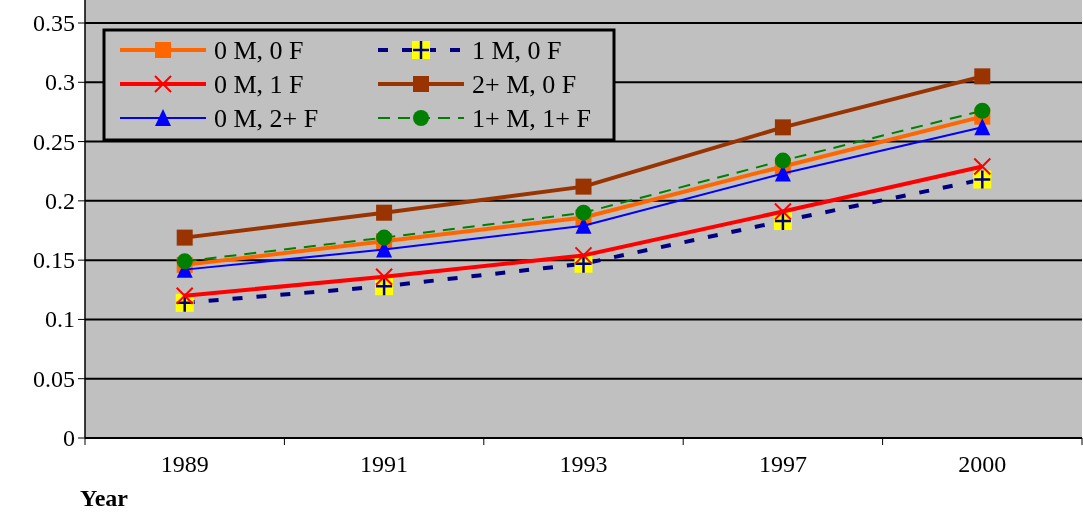 The width and height of the screenshot is (1083, 512). What do you see at coordinates (60, 200) in the screenshot?
I see `y-tick-label: 0.2` at bounding box center [60, 200].